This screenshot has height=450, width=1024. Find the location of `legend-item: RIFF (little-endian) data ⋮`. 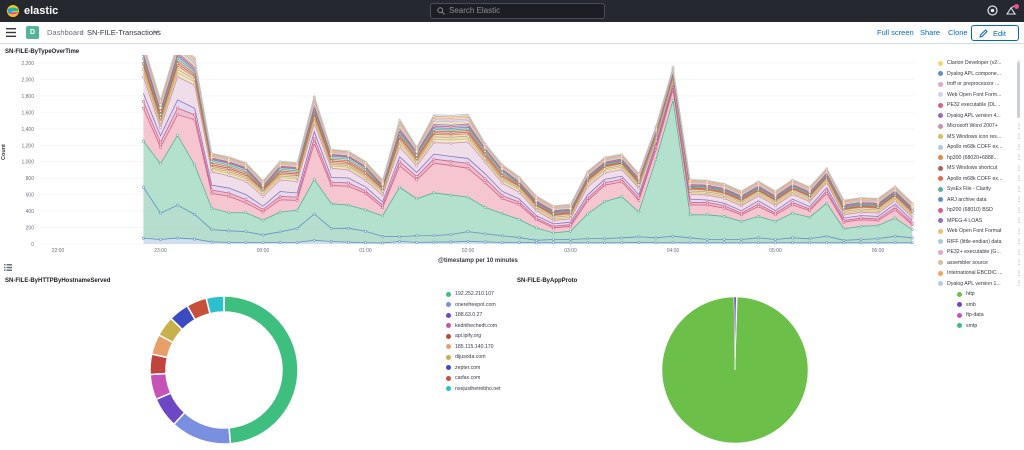

legend-item: RIFF (little-endian) data ⋮ is located at coordinates (980, 242).